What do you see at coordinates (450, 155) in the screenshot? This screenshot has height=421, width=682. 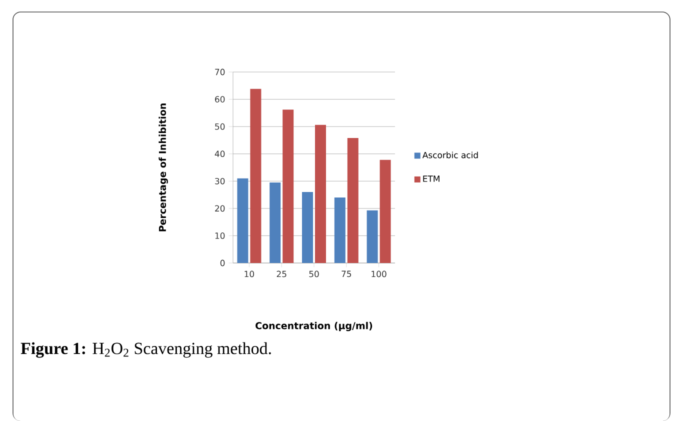 I see `legend-label: Ascorbic acid` at bounding box center [450, 155].